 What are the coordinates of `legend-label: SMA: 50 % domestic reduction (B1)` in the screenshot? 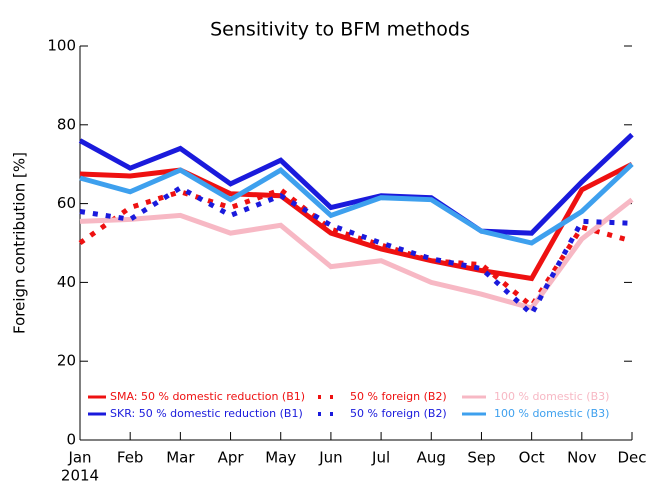 It's located at (207, 396).